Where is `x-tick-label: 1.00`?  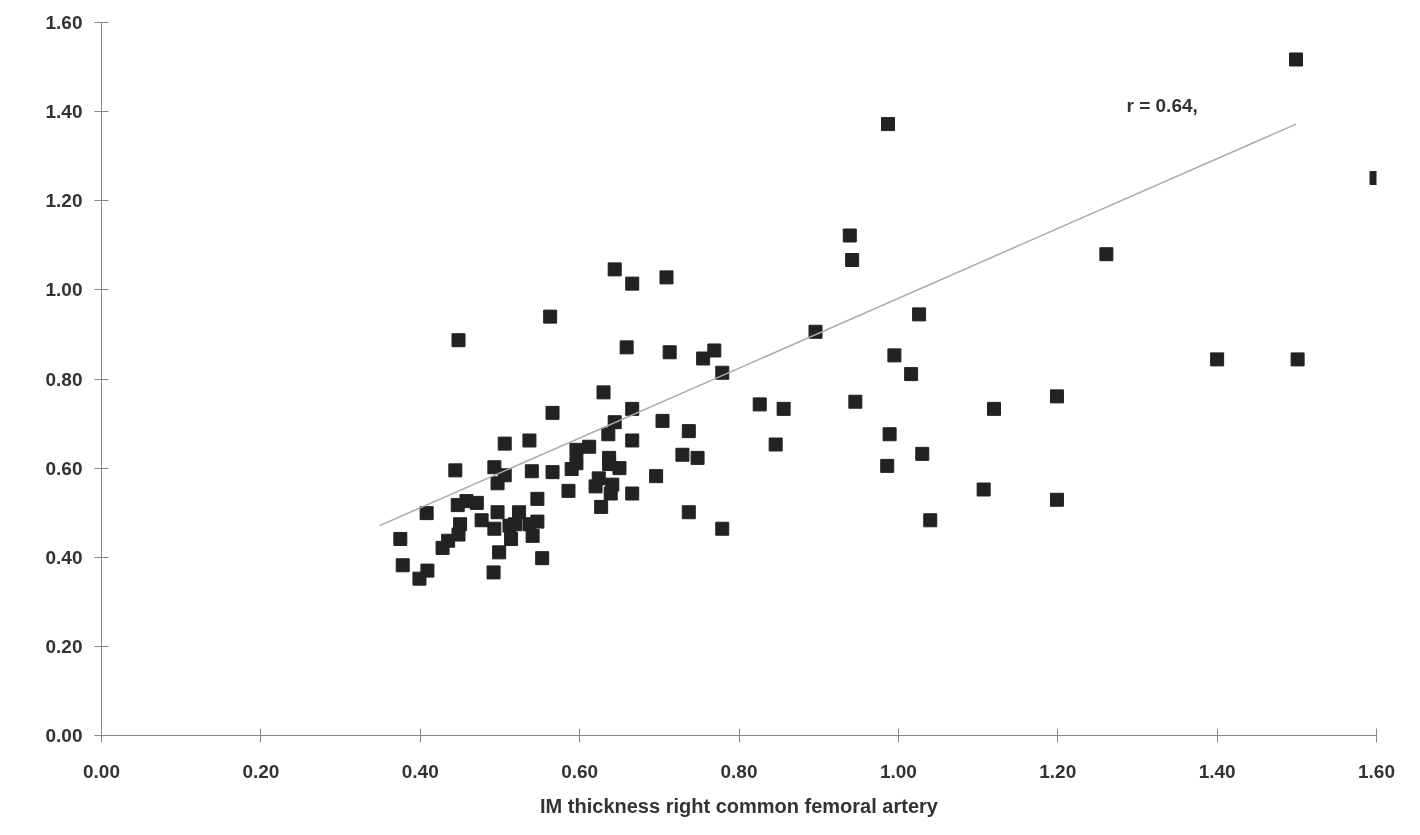 x-tick-label: 1.00 is located at coordinates (898, 771).